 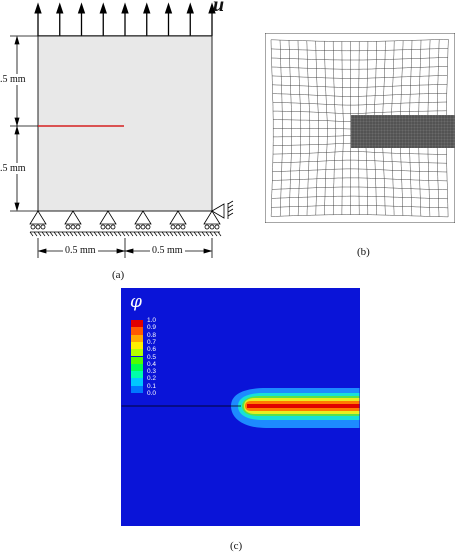 I want to click on load-arrows, so click(x=125, y=20).